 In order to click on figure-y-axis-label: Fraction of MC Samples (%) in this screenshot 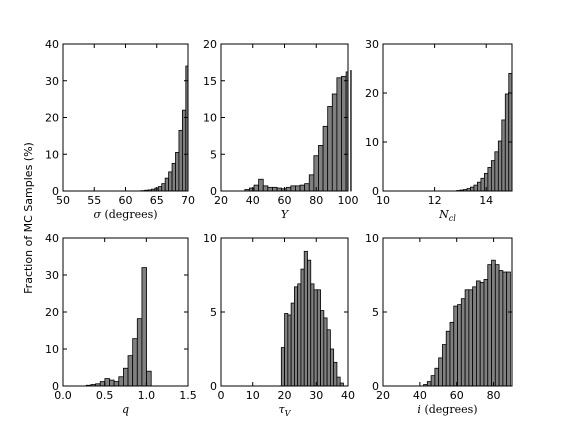, I will do `click(28, 218)`.